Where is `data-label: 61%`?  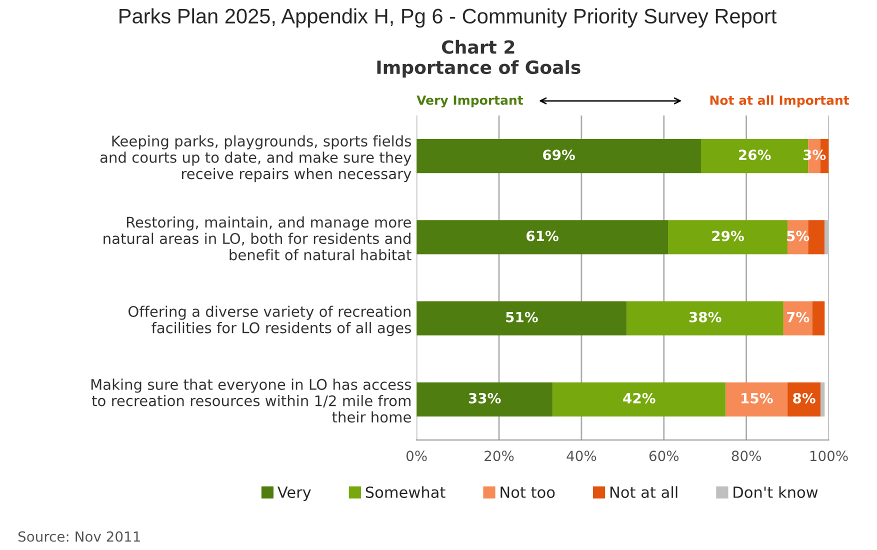
data-label: 61% is located at coordinates (542, 236).